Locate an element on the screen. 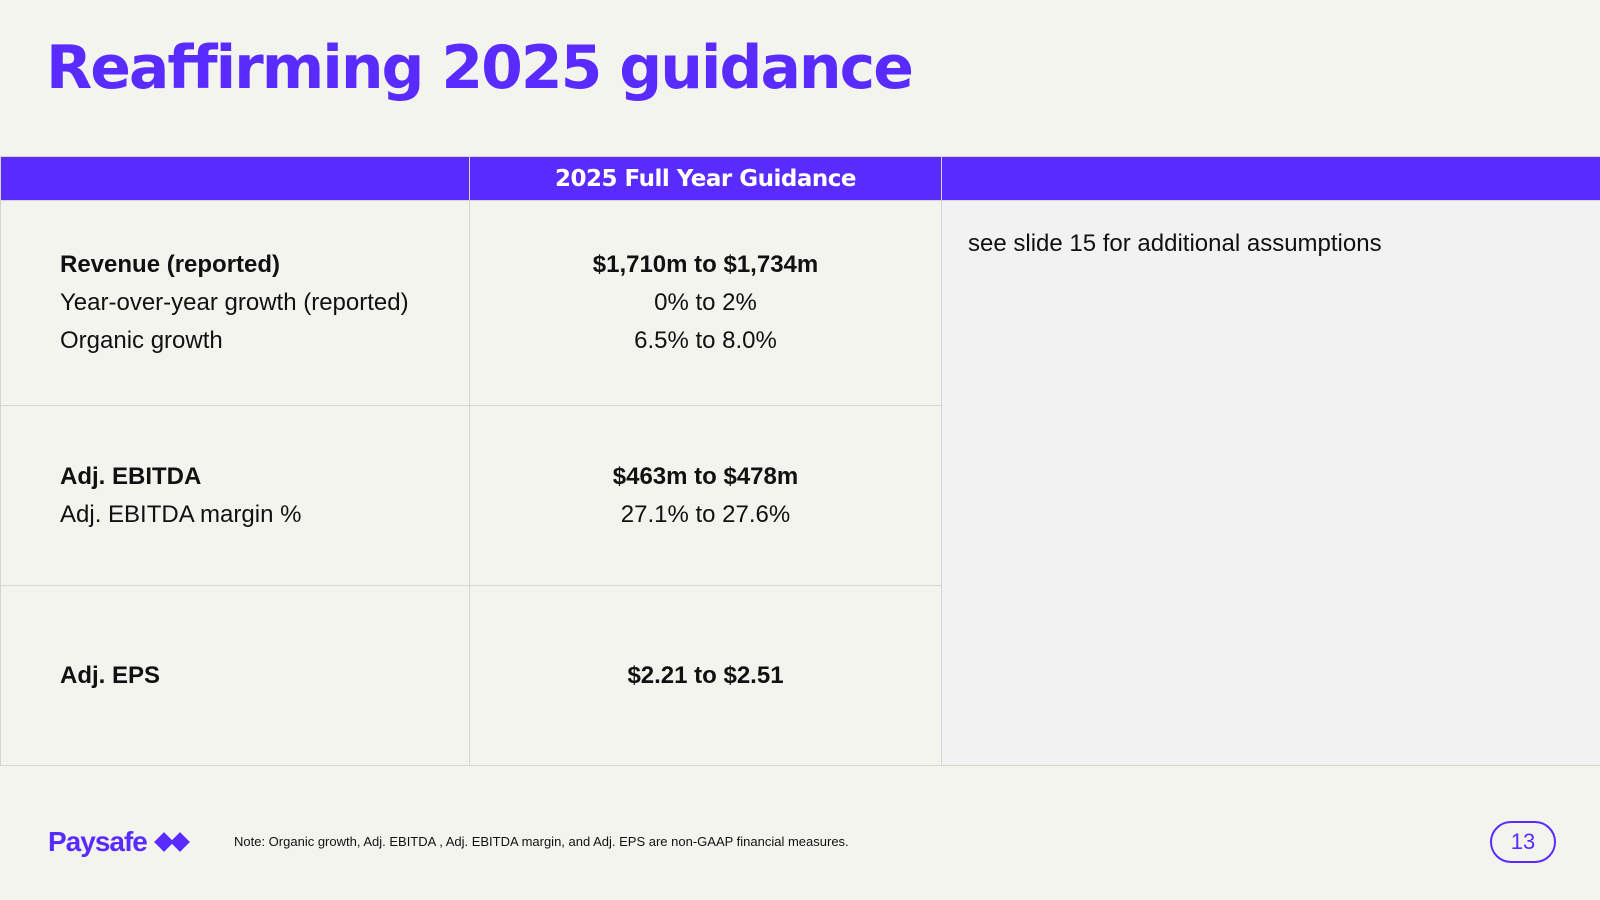  notes-column-header is located at coordinates (1270, 178).